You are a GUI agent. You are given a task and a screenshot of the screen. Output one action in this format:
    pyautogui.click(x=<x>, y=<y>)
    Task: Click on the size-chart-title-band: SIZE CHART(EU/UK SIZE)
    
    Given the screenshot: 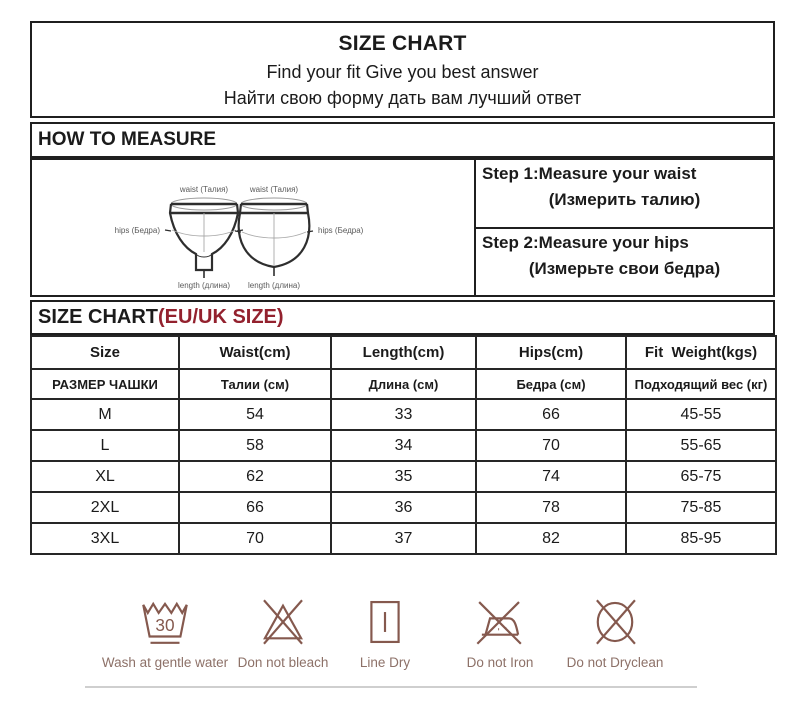 What is the action you would take?
    pyautogui.click(x=402, y=317)
    